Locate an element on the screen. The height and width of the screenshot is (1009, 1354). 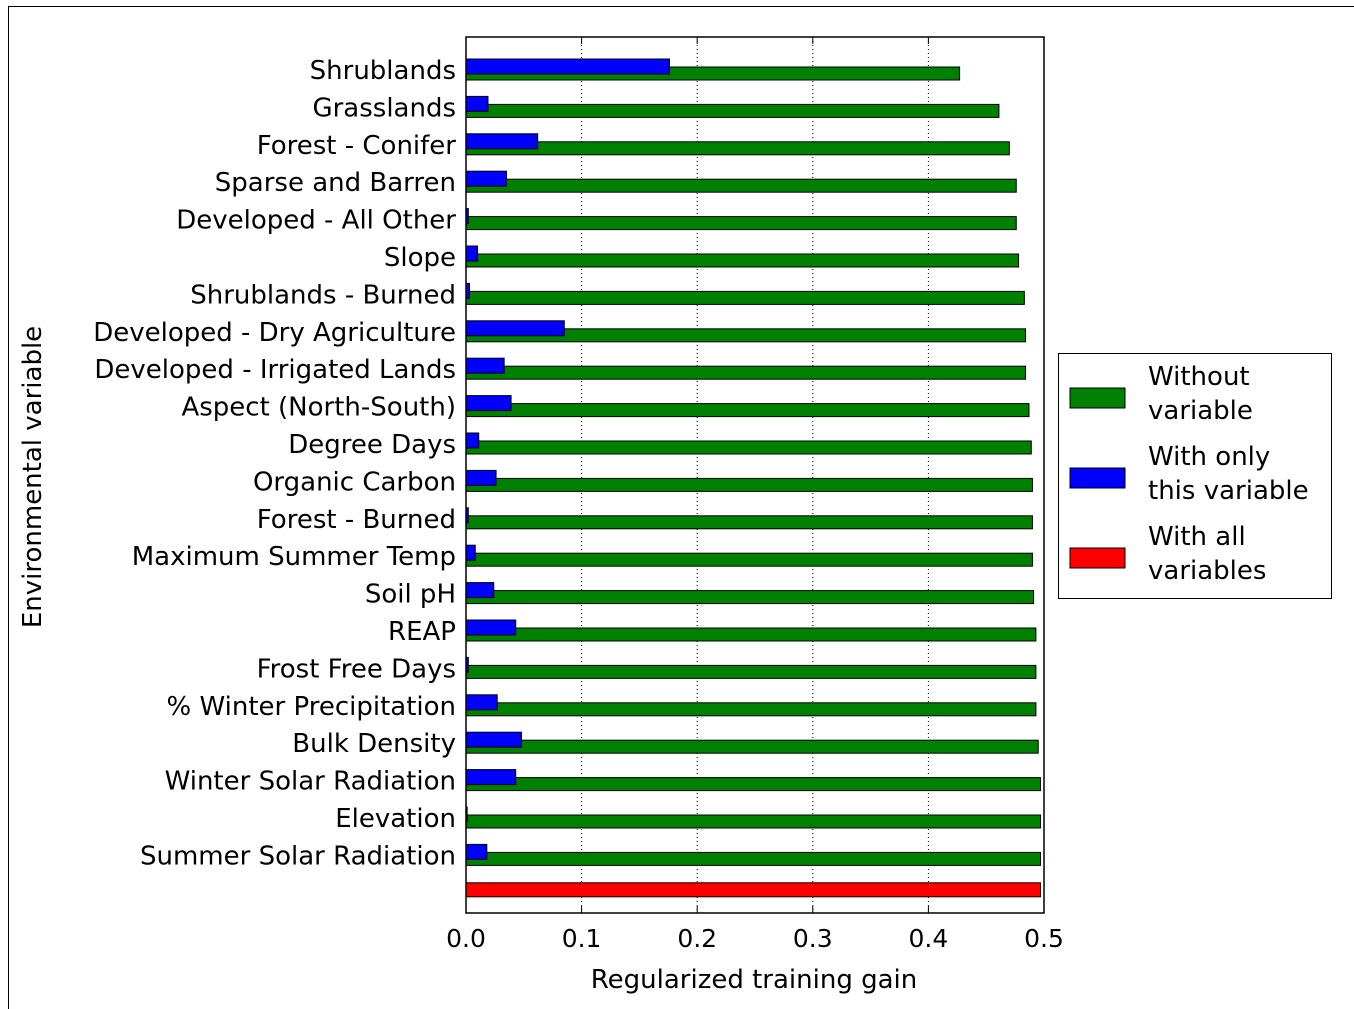
y-tick-label: Maximum Summer Temp is located at coordinates (294, 557).